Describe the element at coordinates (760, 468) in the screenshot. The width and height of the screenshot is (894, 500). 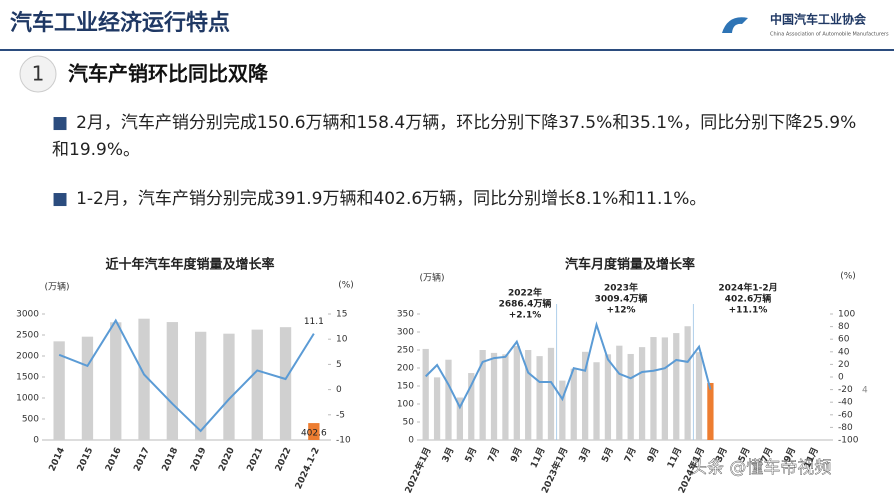
I see `watermark: 头条 @懂车帝视频` at that location.